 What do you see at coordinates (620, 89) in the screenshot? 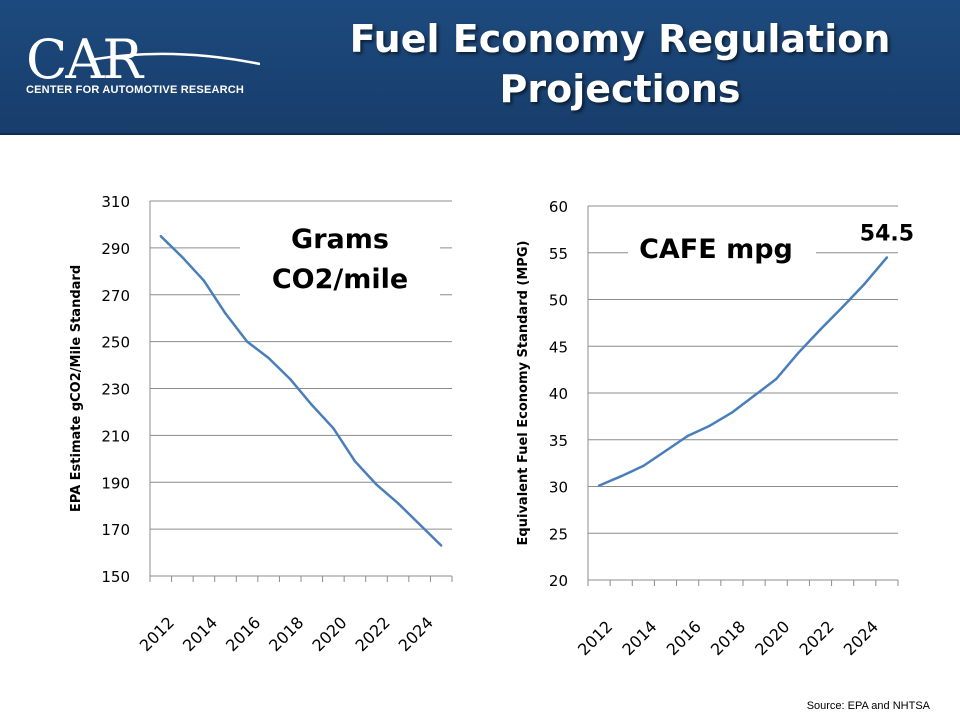
I see `page-title-line-2: Projections` at bounding box center [620, 89].